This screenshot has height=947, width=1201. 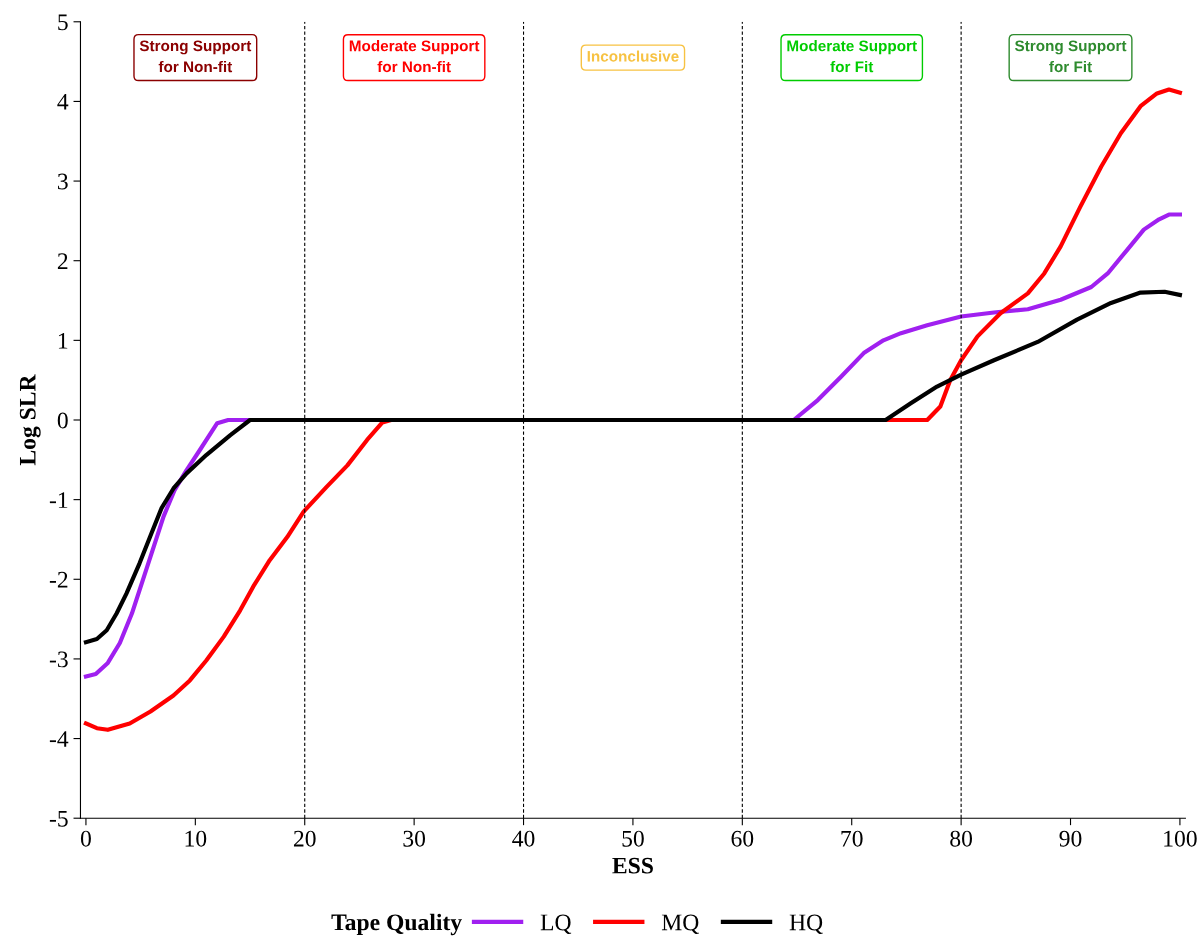 What do you see at coordinates (556, 924) in the screenshot?
I see `legend-label: LQ` at bounding box center [556, 924].